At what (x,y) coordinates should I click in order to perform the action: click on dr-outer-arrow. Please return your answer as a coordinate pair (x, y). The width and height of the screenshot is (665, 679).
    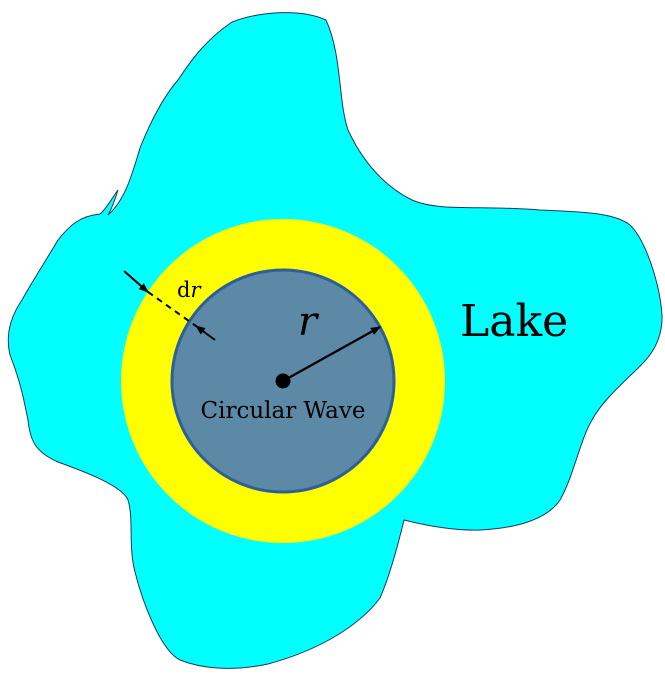
    Looking at the image, I should click on (136, 281).